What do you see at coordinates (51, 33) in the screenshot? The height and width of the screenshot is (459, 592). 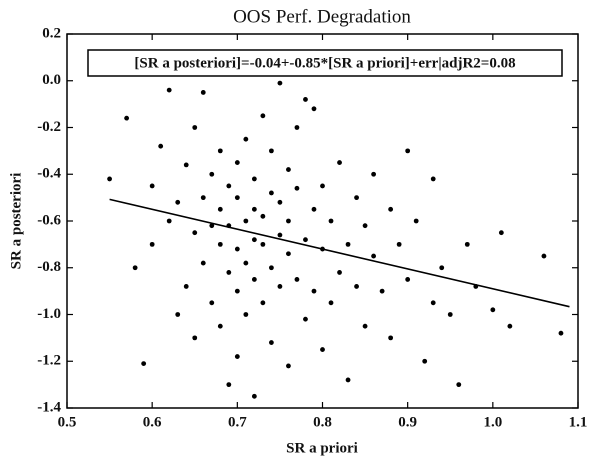 I see `y-tick-label: 0.2` at bounding box center [51, 33].